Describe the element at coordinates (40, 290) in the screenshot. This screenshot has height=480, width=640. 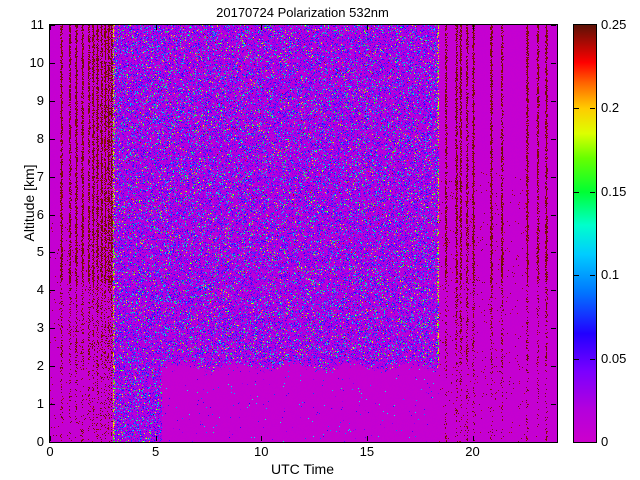
I see `y-tick-label: 4` at that location.